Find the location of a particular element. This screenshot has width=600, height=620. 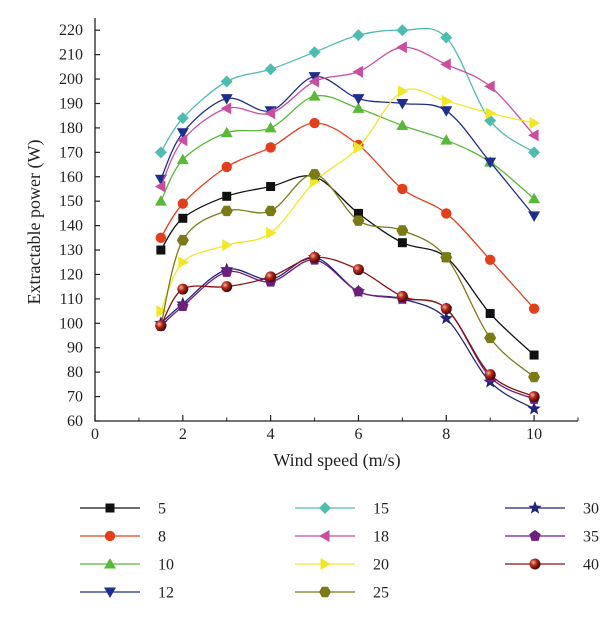

y-tick-label: 210 is located at coordinates (71, 55).